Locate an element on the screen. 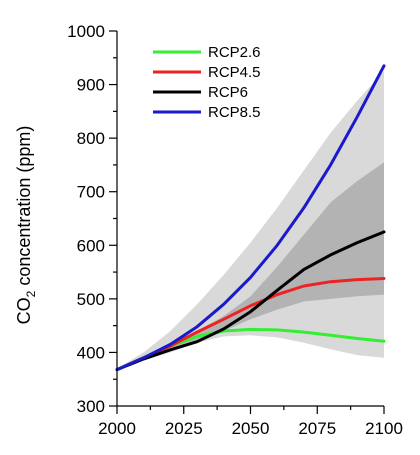  y-tick-label: 400 is located at coordinates (91, 352).